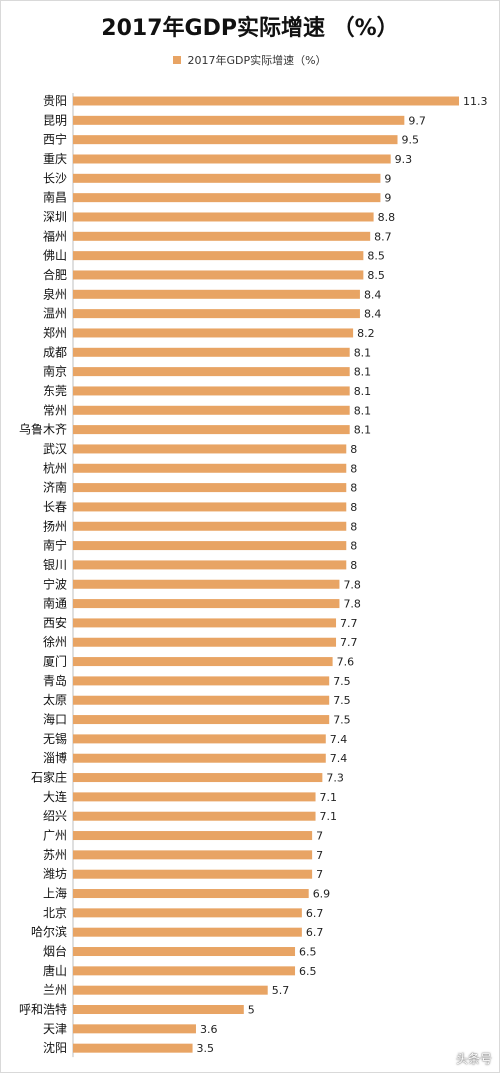 The height and width of the screenshot is (1073, 500). What do you see at coordinates (55, 1029) in the screenshot?
I see `category-label: 天津` at bounding box center [55, 1029].